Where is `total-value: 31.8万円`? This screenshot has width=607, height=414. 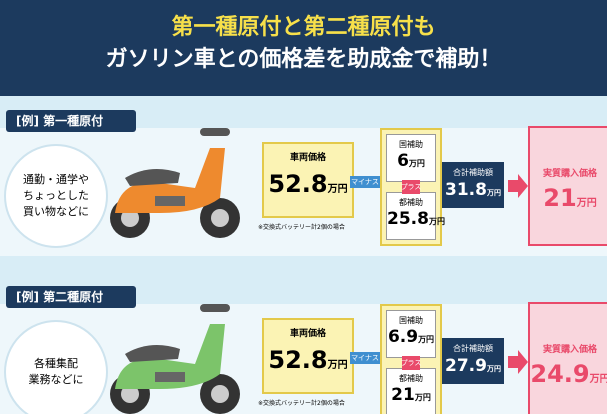
total-value: 31.8万円 is located at coordinates (473, 190).